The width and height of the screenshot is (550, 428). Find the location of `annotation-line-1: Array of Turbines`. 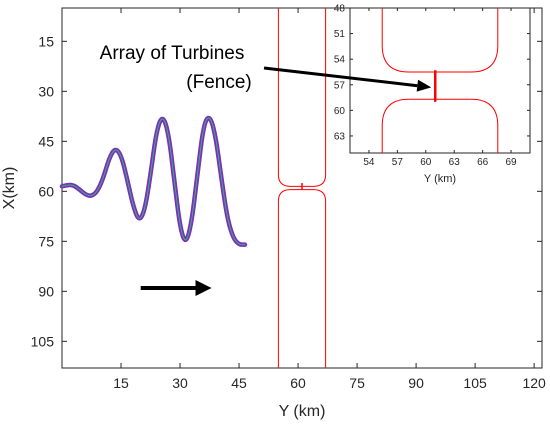

annotation-line-1: Array of Turbines is located at coordinates (172, 53).